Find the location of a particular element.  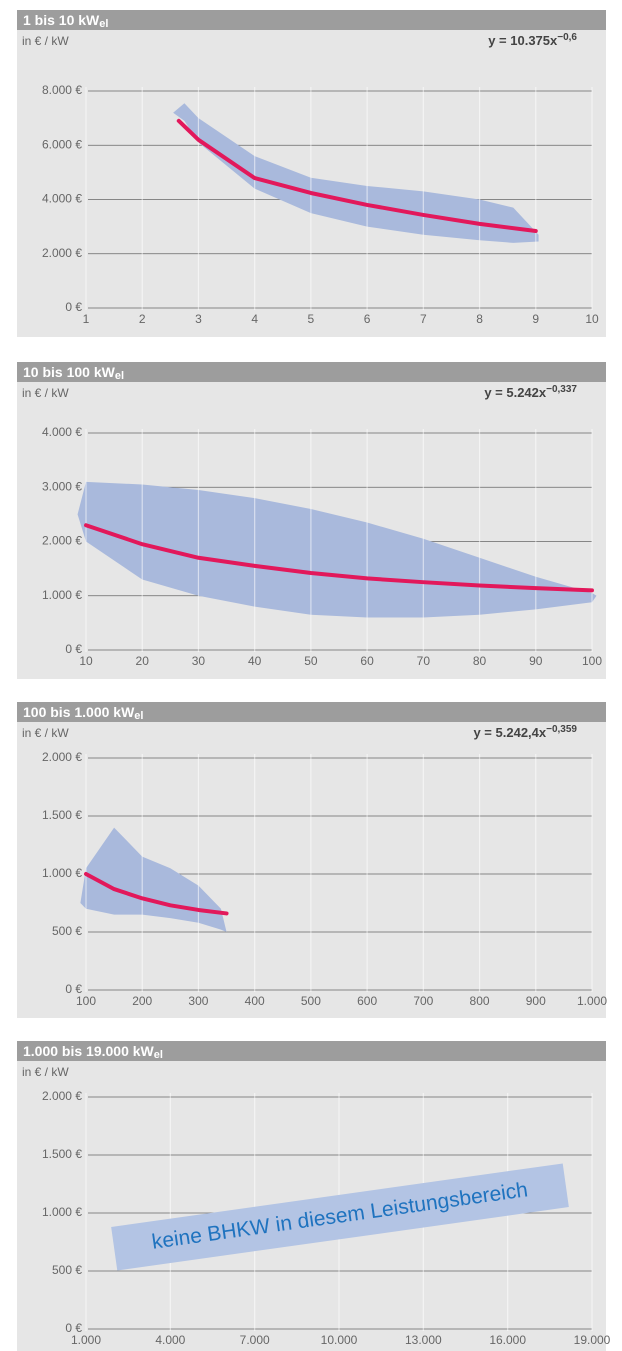

y-tick-label: 6.000 € is located at coordinates (62, 144).